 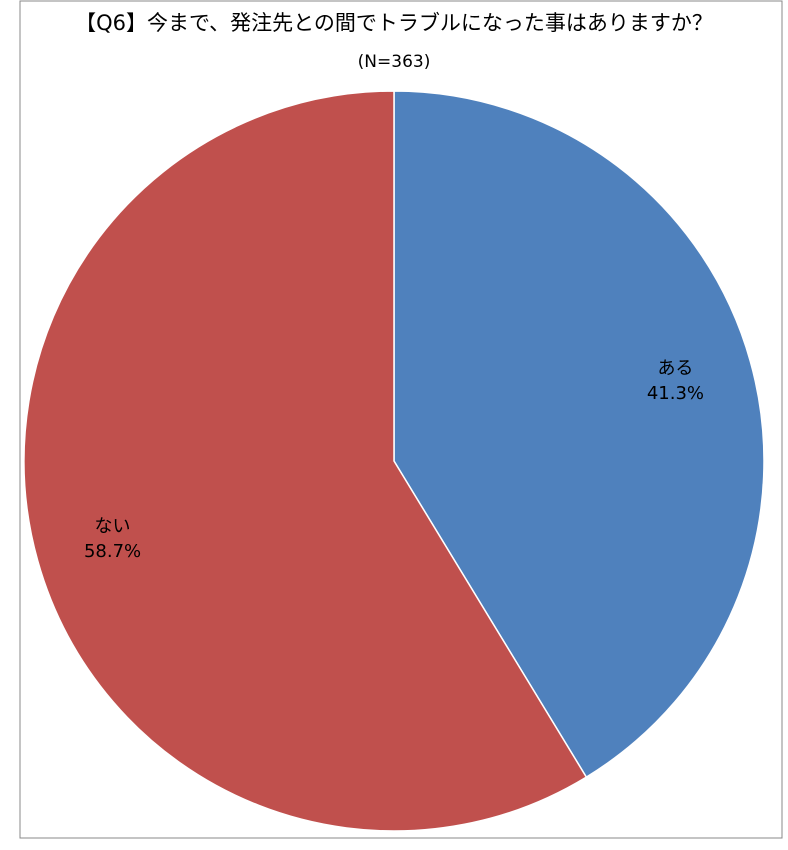 What do you see at coordinates (675, 368) in the screenshot?
I see `slice-category-label: ある` at bounding box center [675, 368].